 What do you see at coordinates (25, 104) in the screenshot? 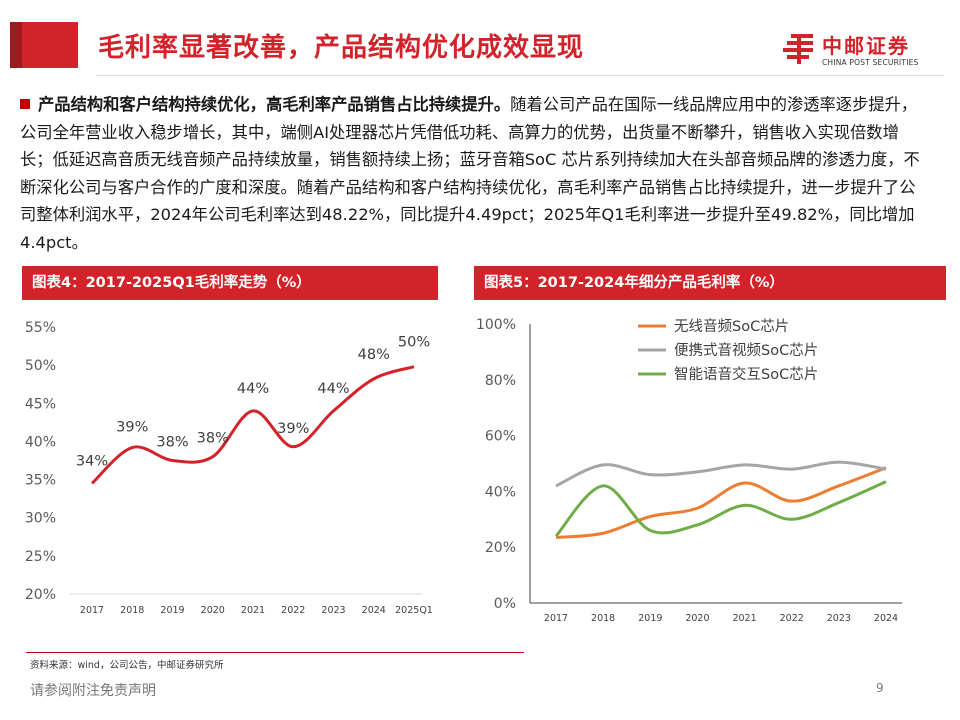
I see `bullet-square-icon` at bounding box center [25, 104].